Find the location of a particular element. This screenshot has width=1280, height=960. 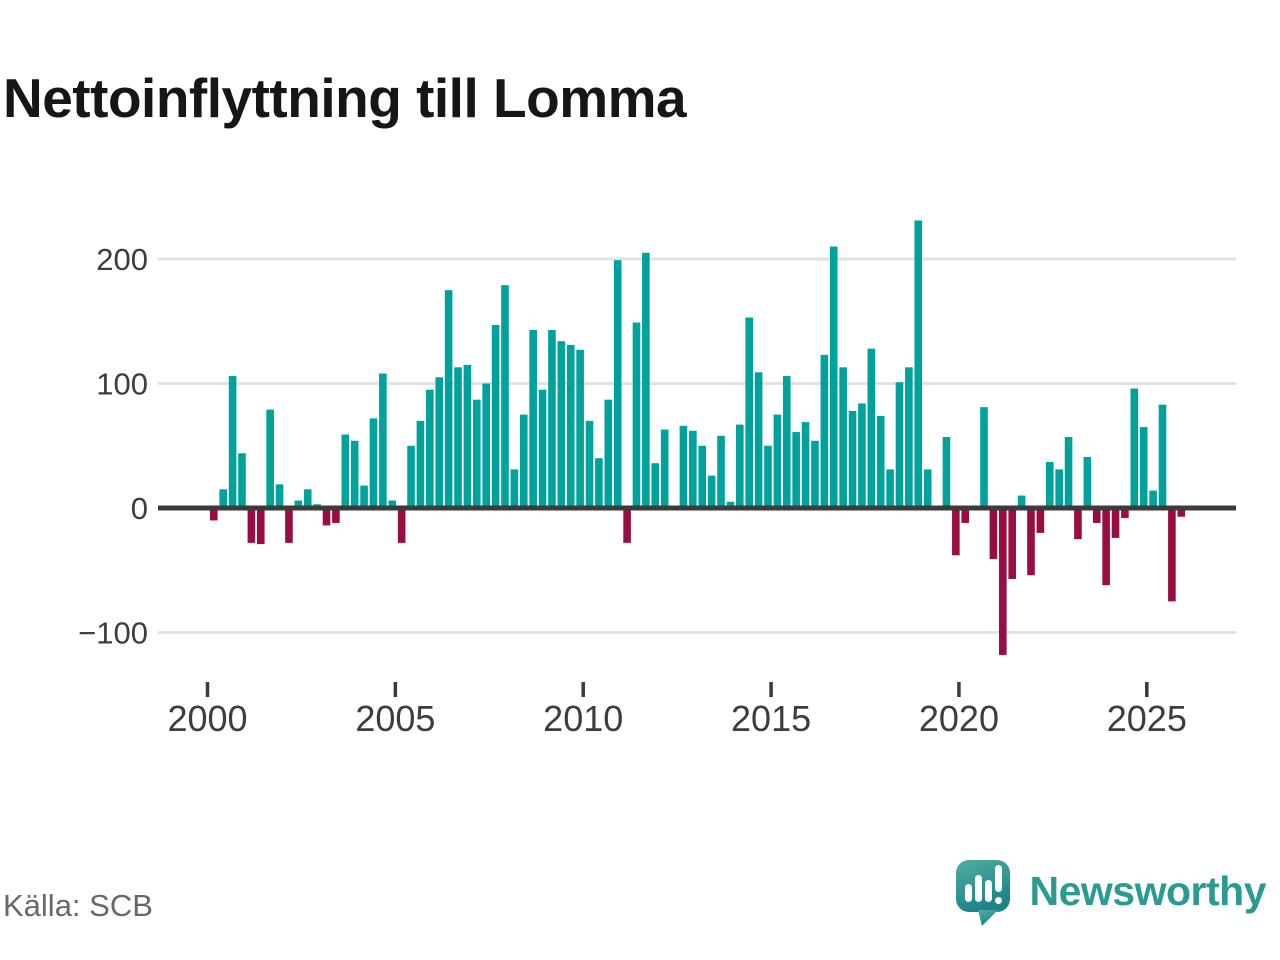

newsworthy-bubble-icon is located at coordinates (982, 893).